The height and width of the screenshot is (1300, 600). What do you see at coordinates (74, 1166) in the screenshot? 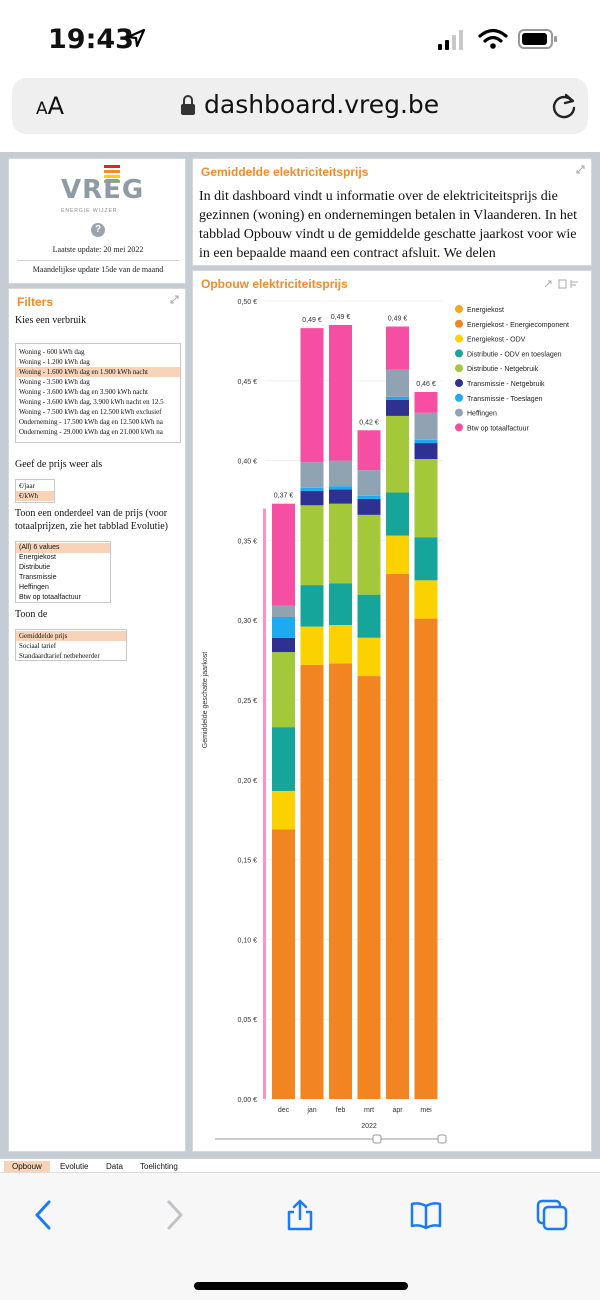
I see `tab-evolutie: Evolutie` at bounding box center [74, 1166].